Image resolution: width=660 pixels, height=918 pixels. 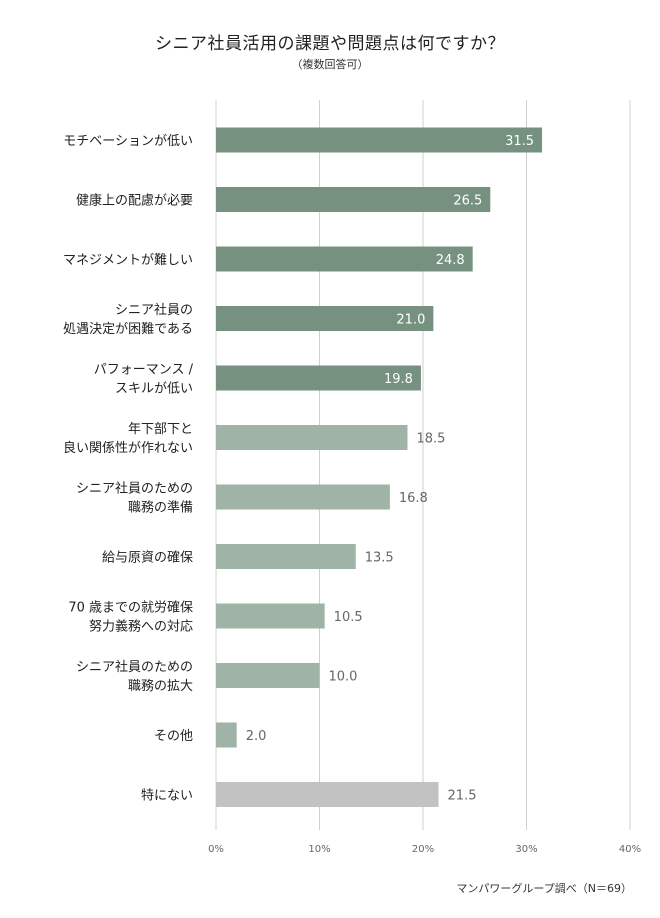 I want to click on data-label: 16.8, so click(x=413, y=498).